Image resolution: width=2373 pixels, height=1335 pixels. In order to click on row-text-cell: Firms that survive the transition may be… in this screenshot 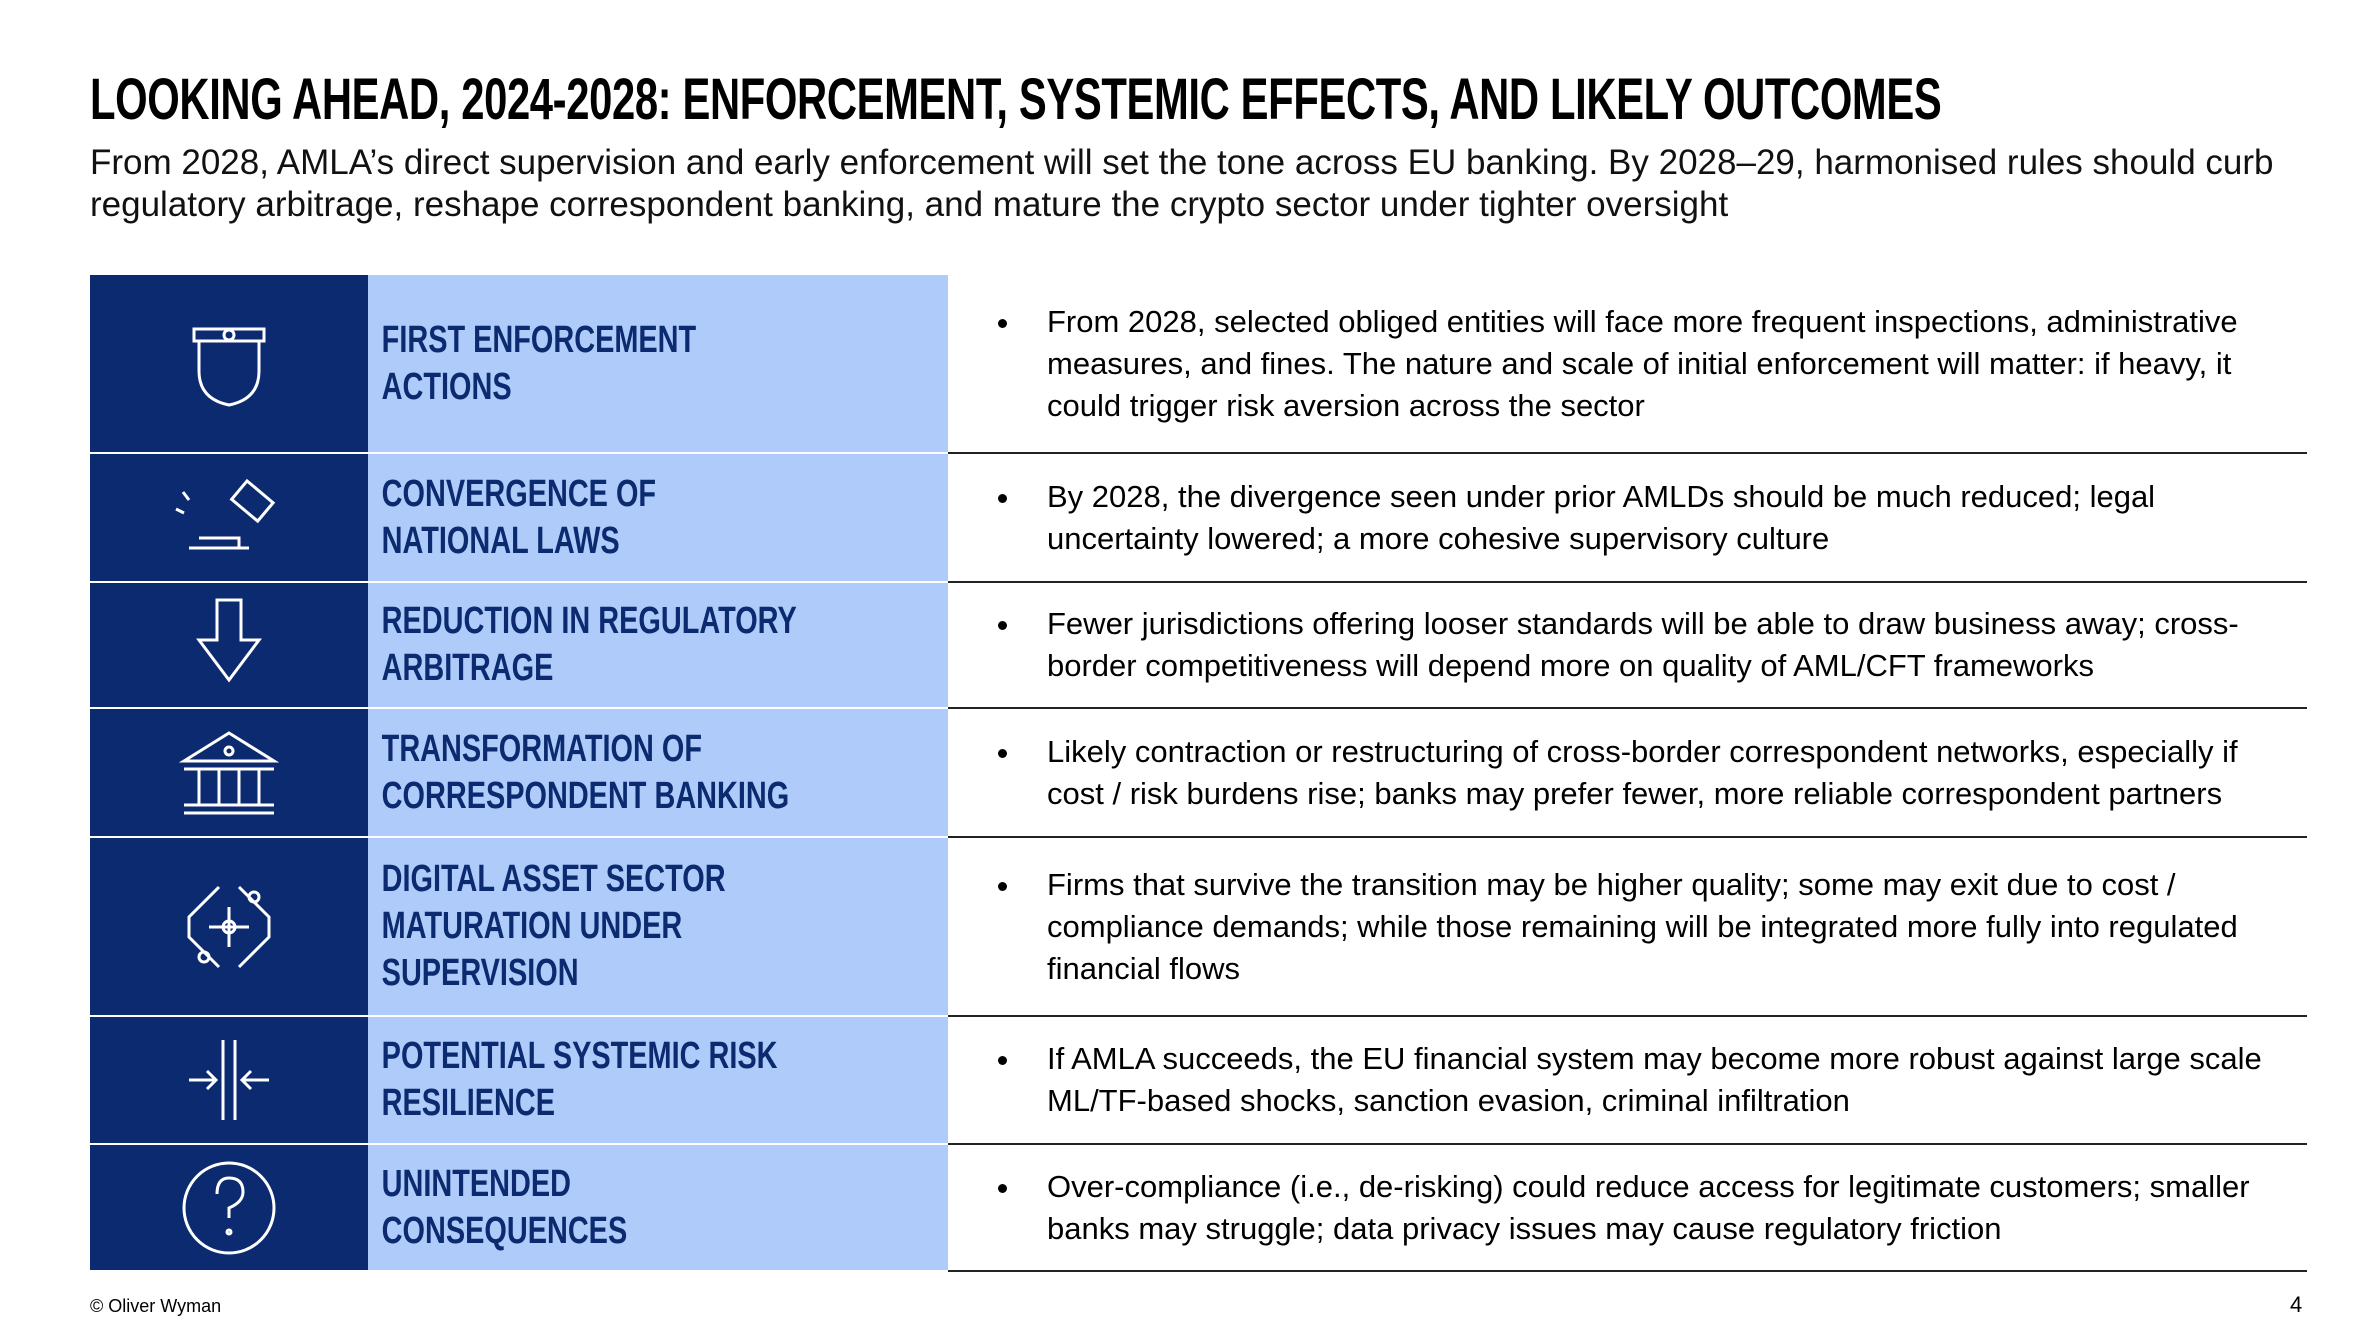, I will do `click(1627, 926)`.